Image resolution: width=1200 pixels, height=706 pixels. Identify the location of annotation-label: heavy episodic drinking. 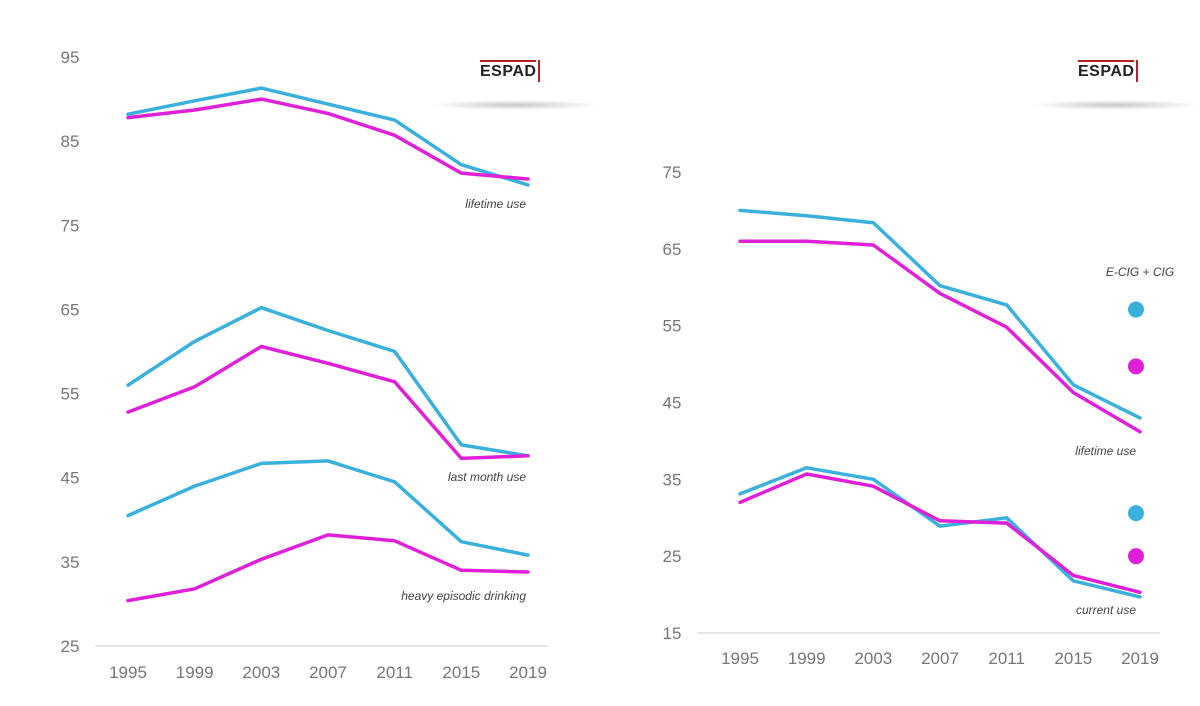
(463, 596).